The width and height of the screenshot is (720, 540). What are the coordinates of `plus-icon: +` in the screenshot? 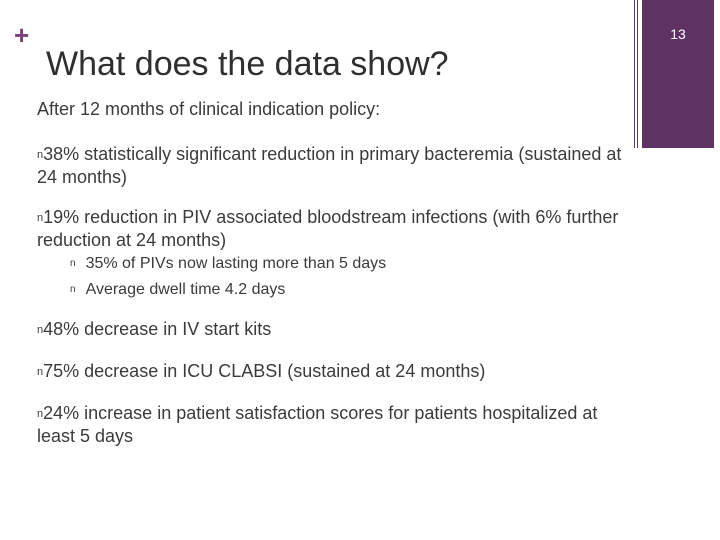 It's located at (22, 35).